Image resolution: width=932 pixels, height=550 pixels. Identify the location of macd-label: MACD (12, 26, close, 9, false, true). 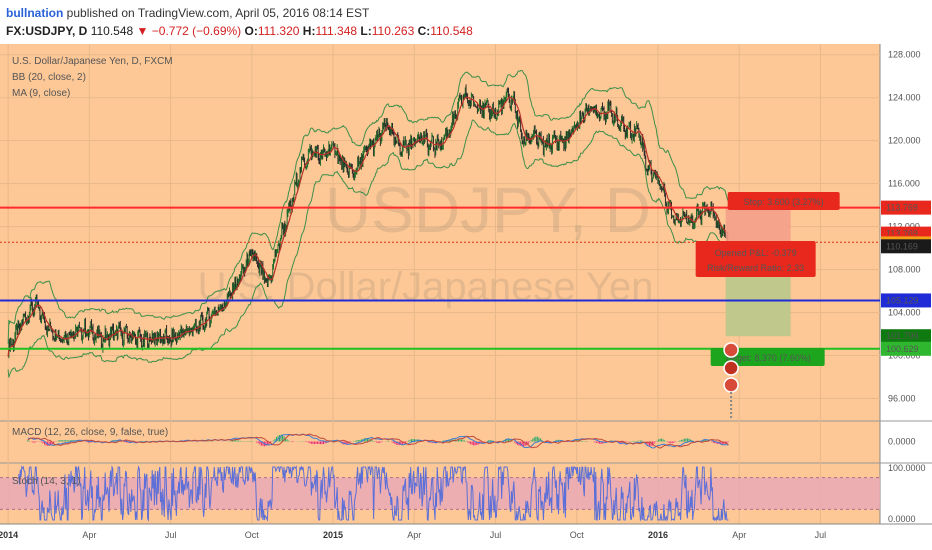
(90, 432).